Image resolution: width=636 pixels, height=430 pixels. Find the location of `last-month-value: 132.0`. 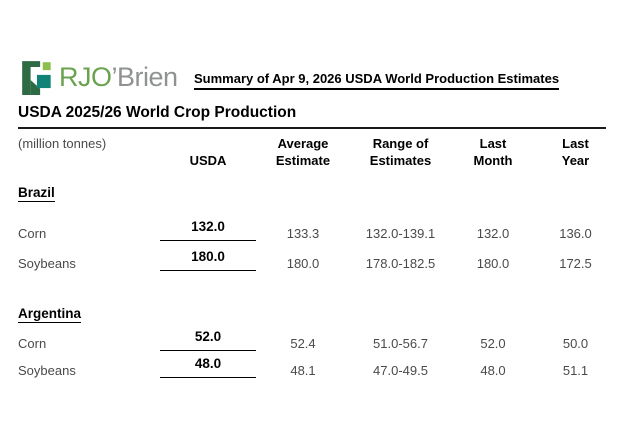

last-month-value: 132.0 is located at coordinates (493, 233).